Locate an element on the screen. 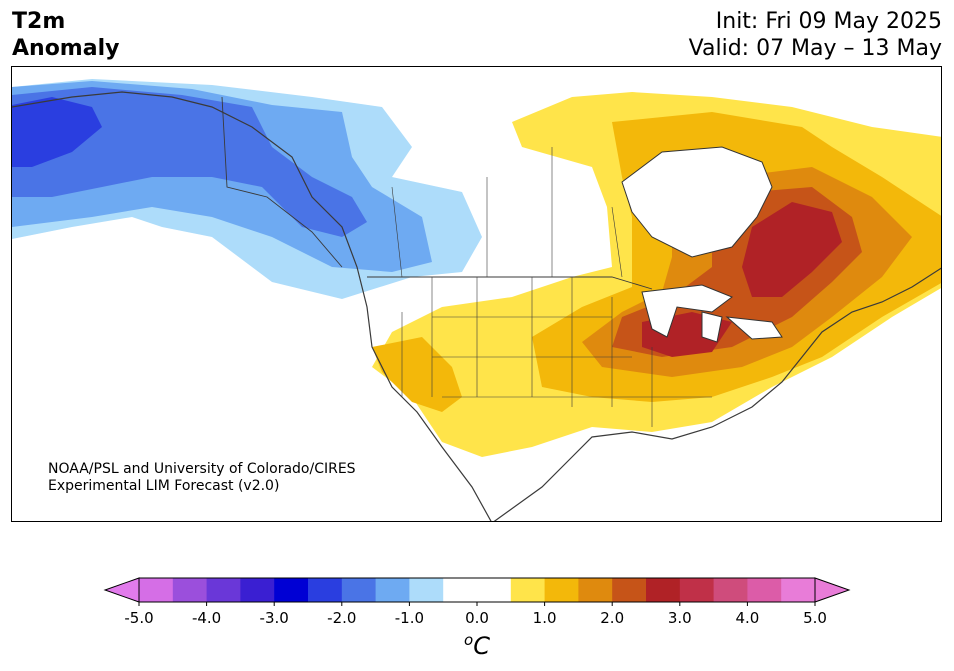 The width and height of the screenshot is (954, 671). colorbar-tick-label: -3.0 is located at coordinates (274, 618).